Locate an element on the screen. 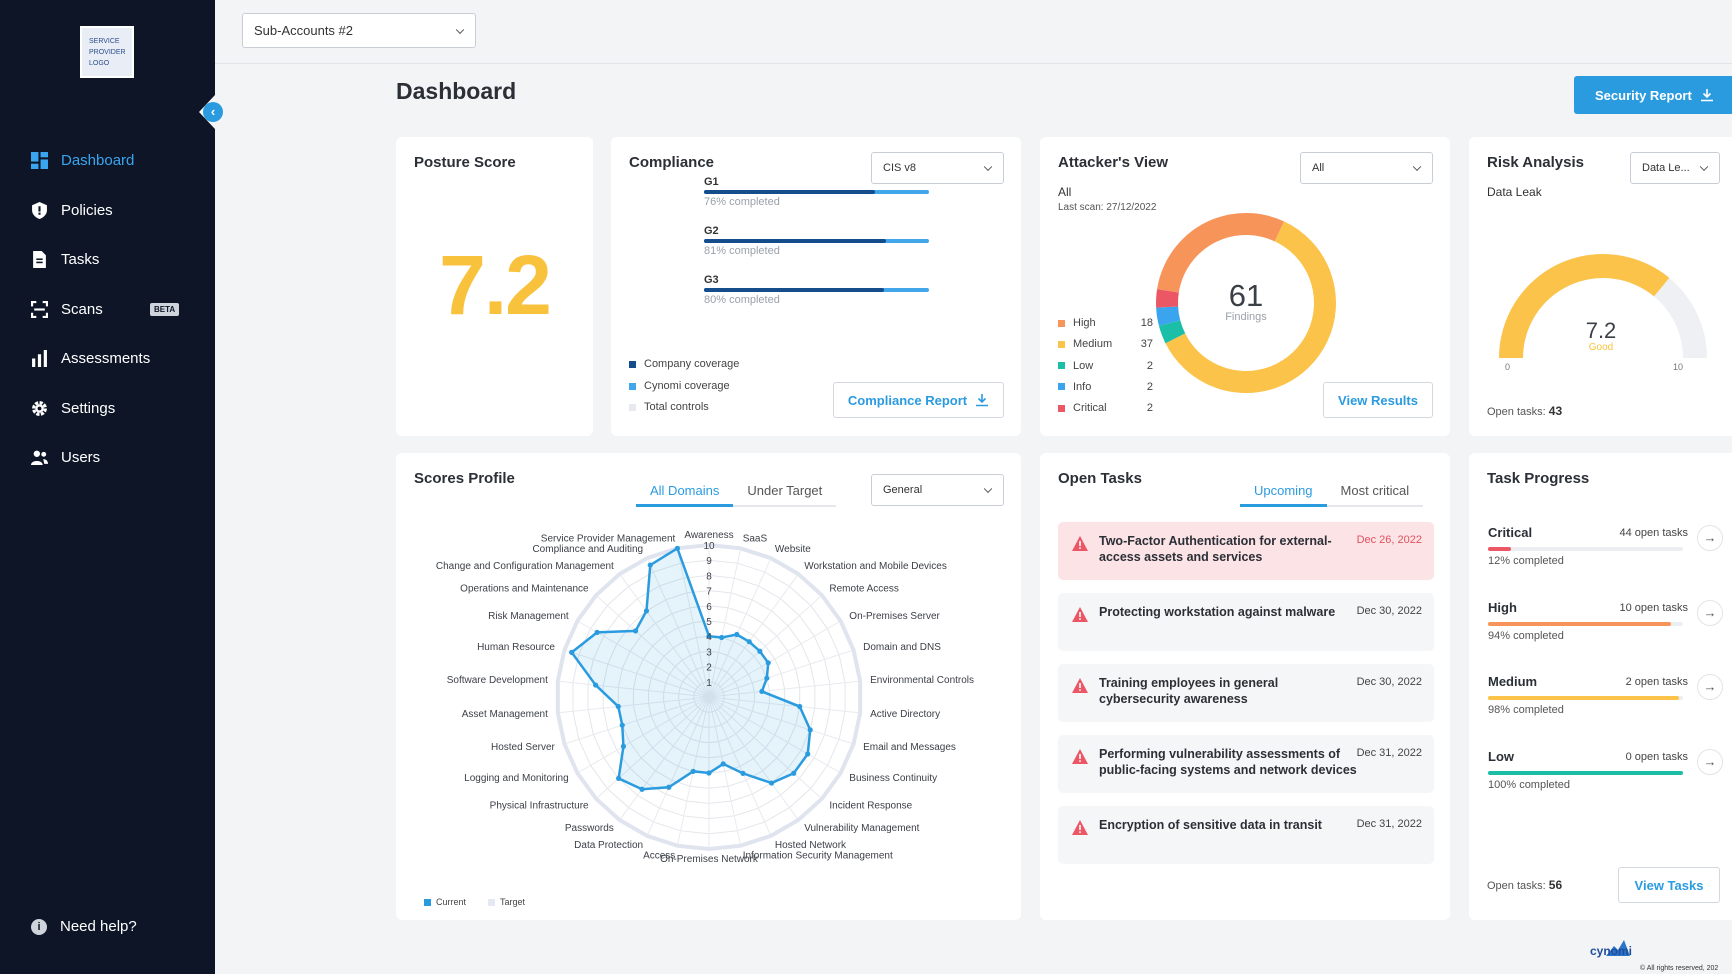 The width and height of the screenshot is (1732, 974). risk-score-value: 7.2 is located at coordinates (1601, 330).